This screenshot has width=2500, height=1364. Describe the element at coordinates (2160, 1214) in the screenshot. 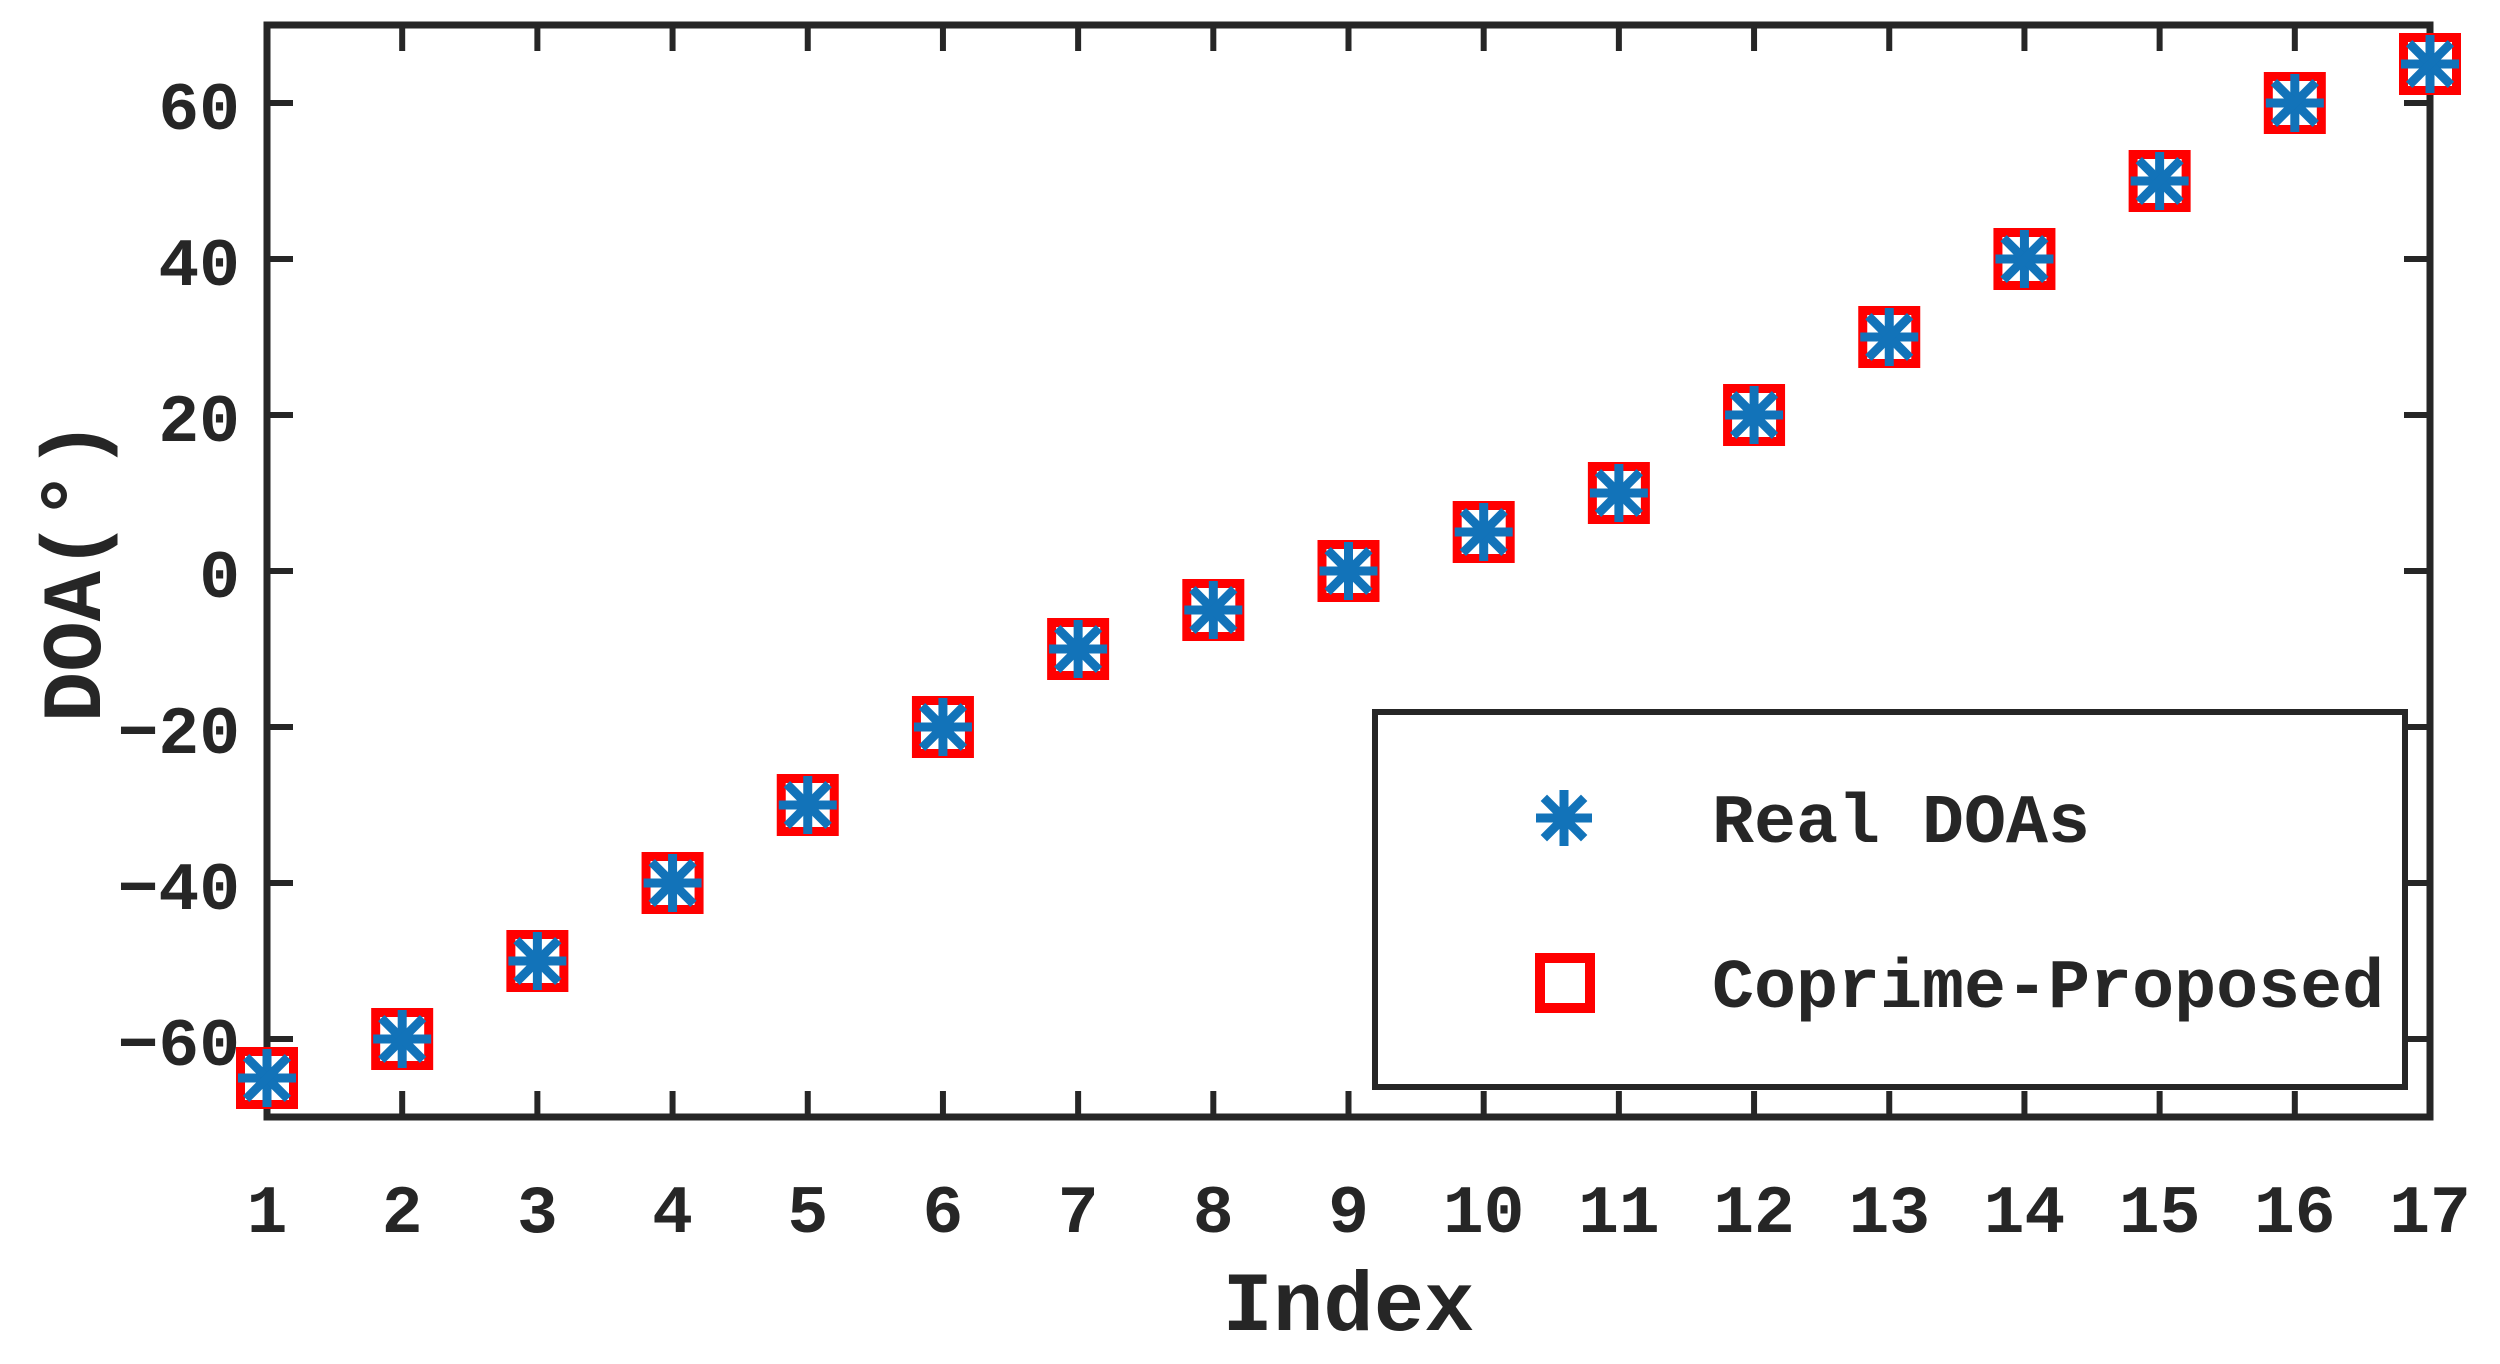

I see `x-tick-label: 15` at that location.